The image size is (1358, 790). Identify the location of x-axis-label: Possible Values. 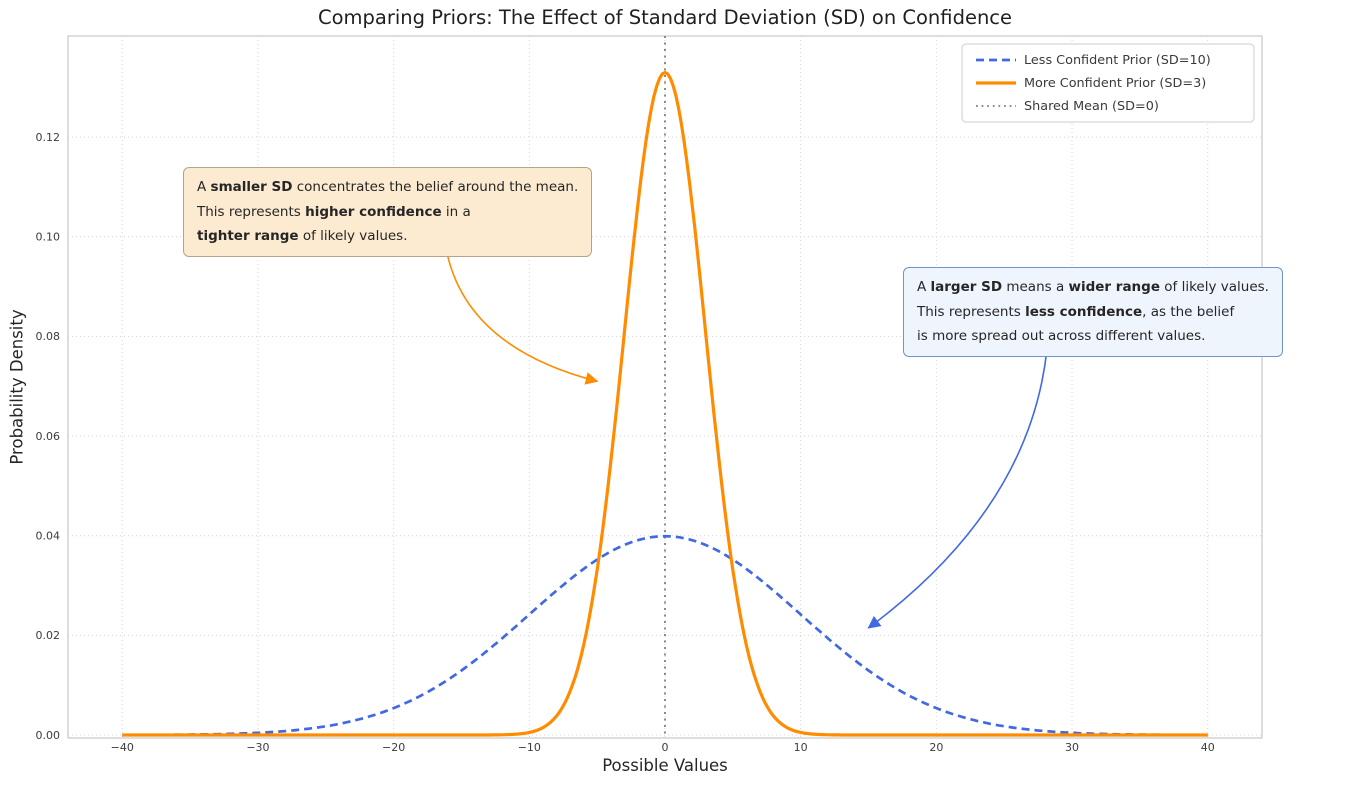
(665, 765).